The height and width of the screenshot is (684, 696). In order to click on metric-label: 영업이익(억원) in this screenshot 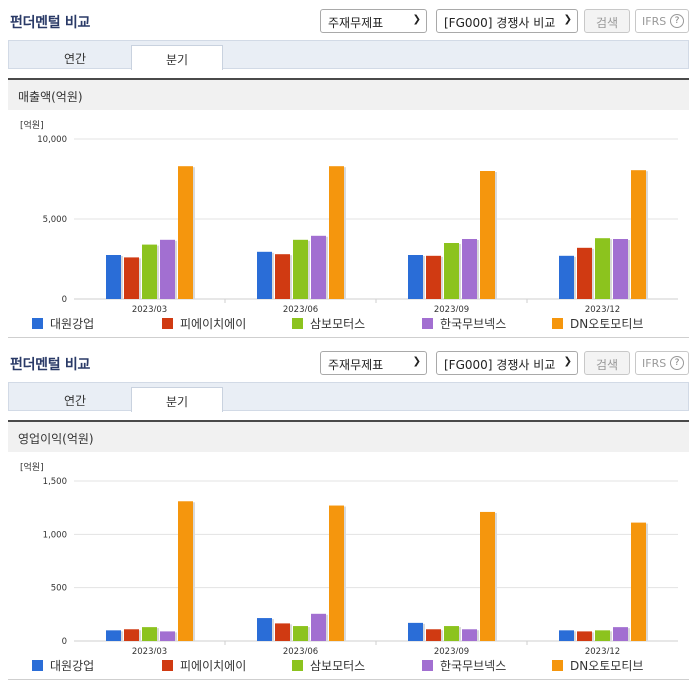, I will do `click(348, 437)`.